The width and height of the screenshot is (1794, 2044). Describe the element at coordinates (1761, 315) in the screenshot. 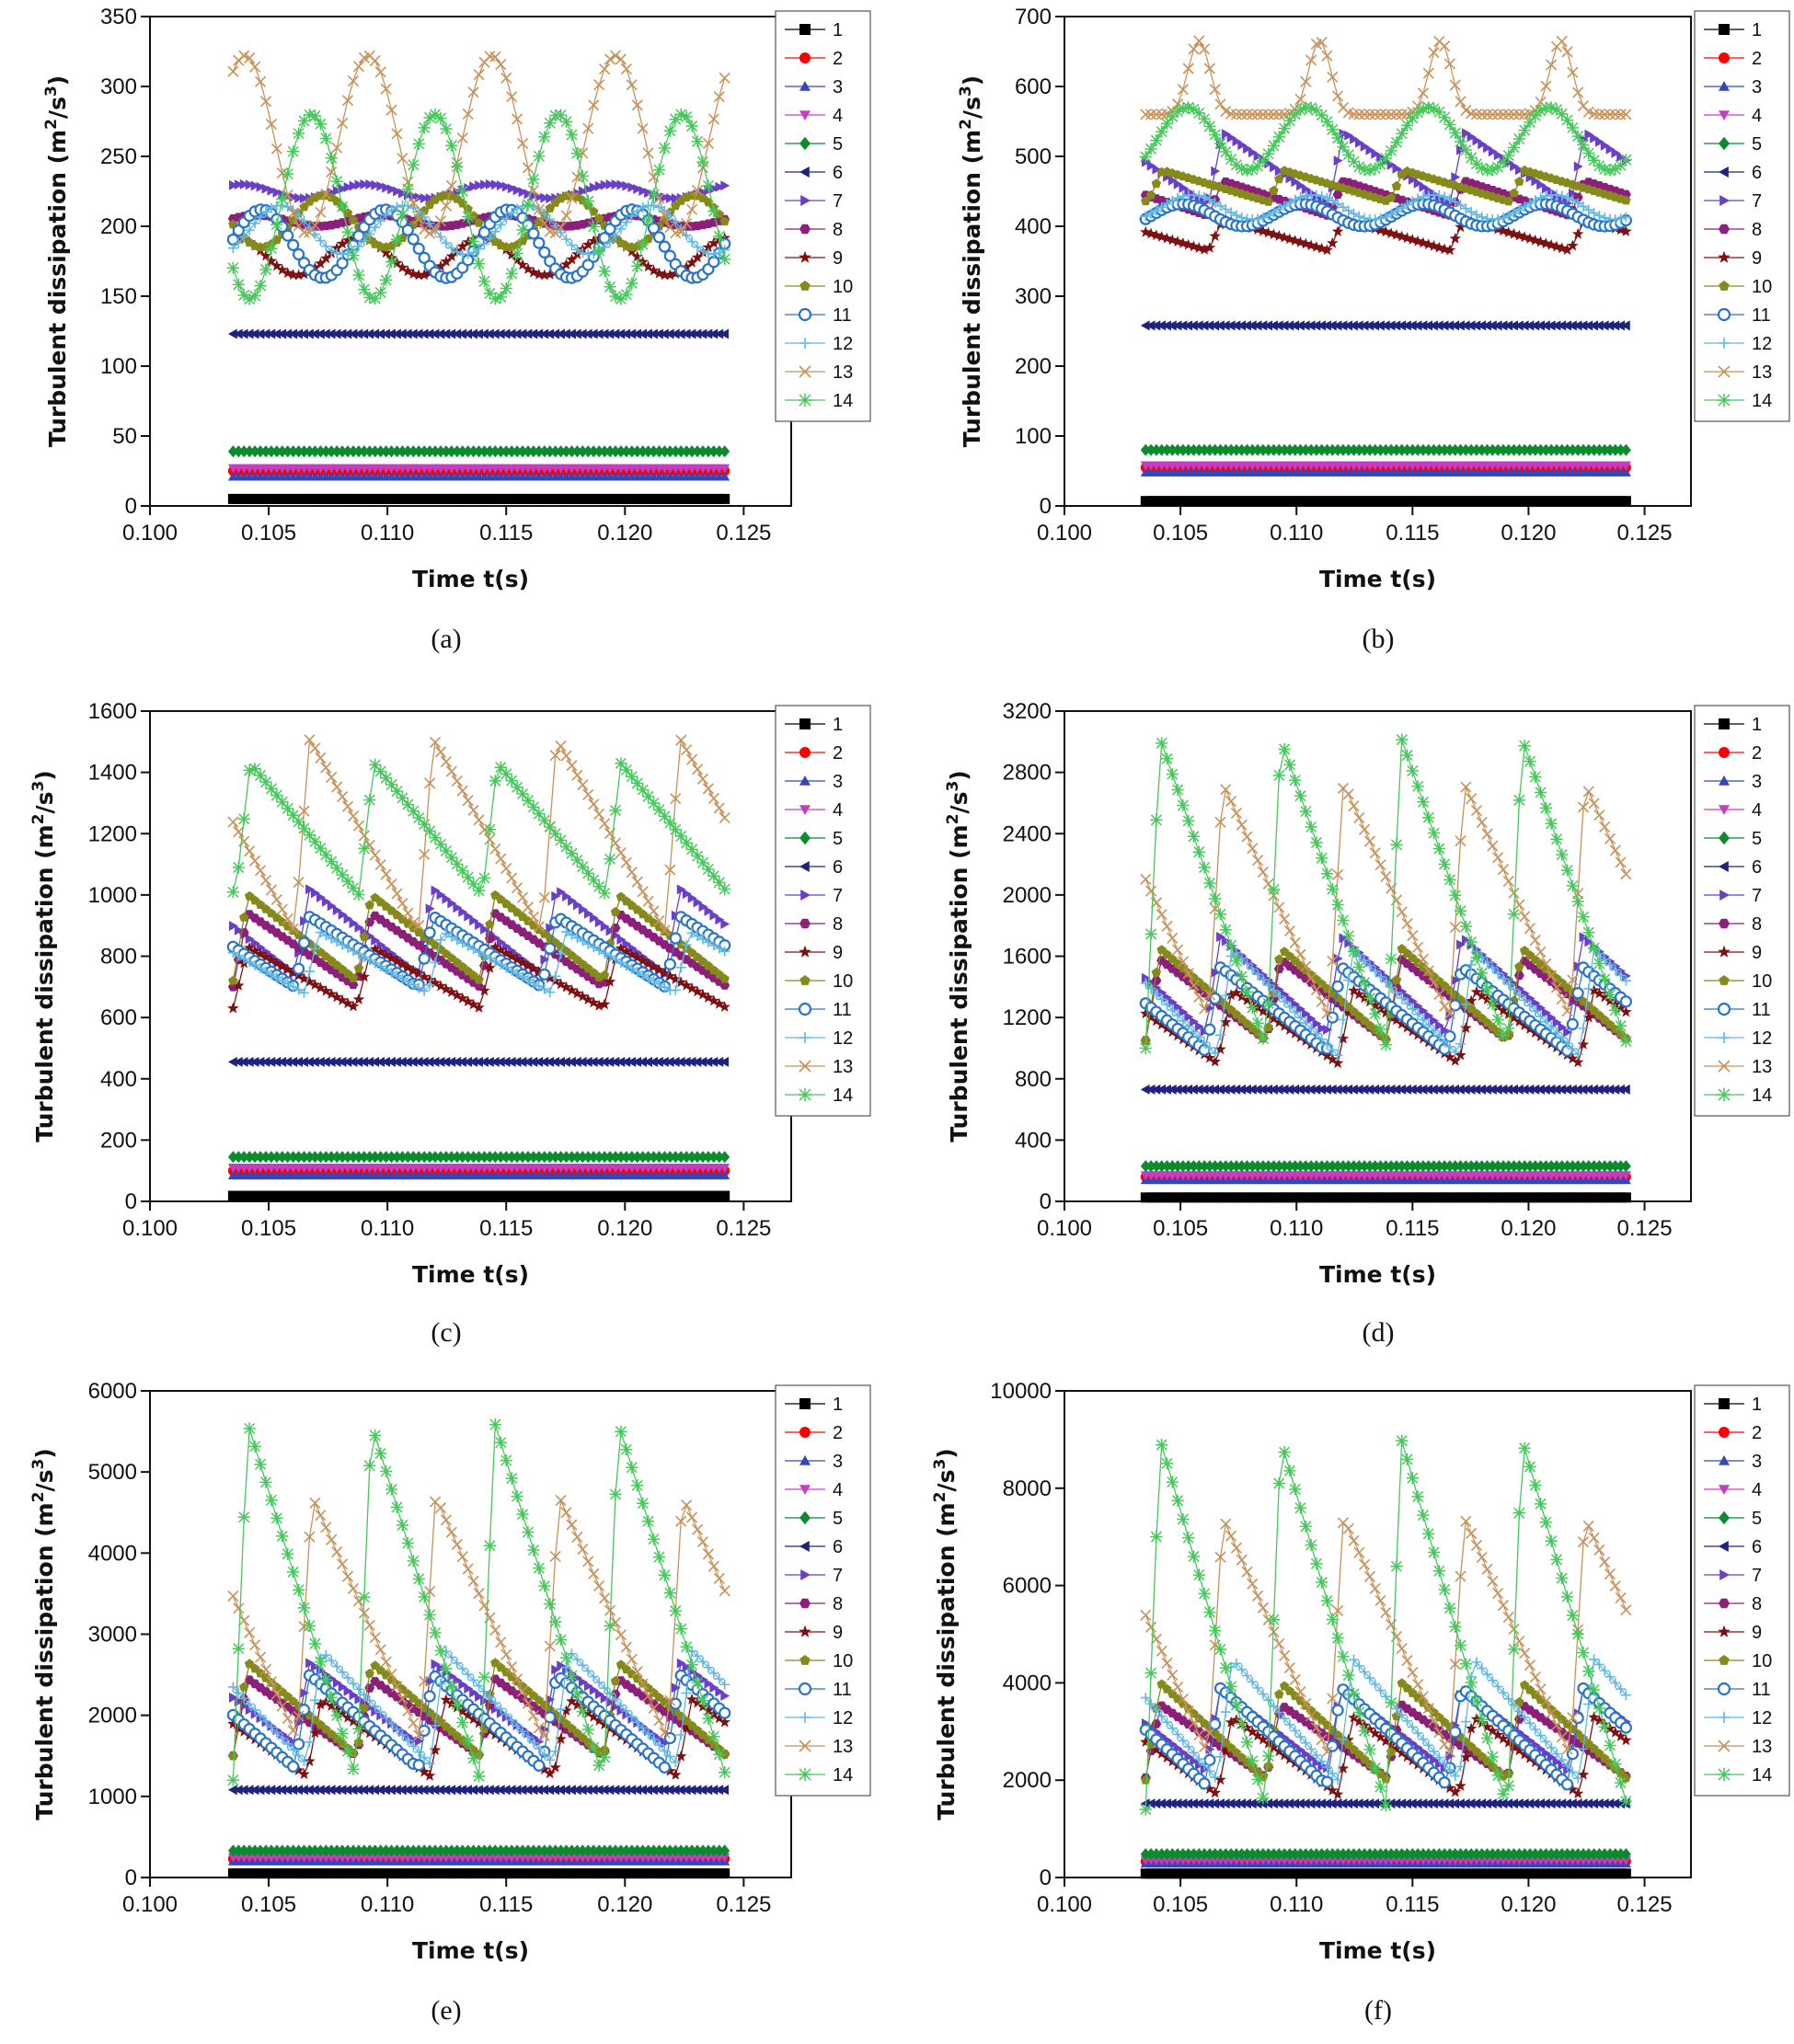

I see `legend-label: 11` at that location.